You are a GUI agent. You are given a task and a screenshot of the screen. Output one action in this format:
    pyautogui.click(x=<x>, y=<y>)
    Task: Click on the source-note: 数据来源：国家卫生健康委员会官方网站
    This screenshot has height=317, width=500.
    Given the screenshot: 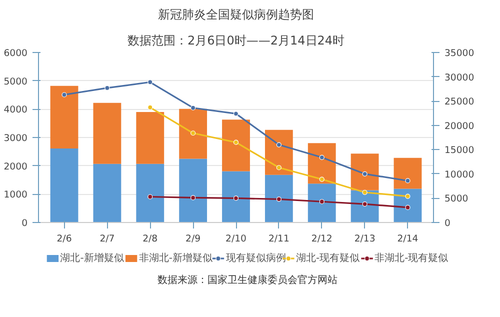 What is the action you would take?
    pyautogui.click(x=248, y=280)
    